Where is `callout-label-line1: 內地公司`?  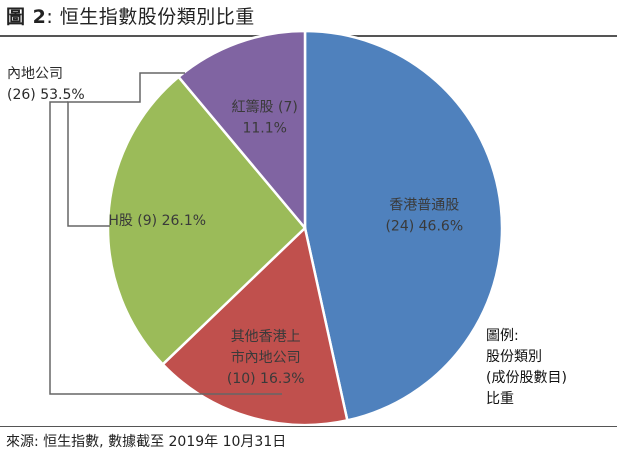
callout-label-line1: 內地公司 is located at coordinates (35, 74).